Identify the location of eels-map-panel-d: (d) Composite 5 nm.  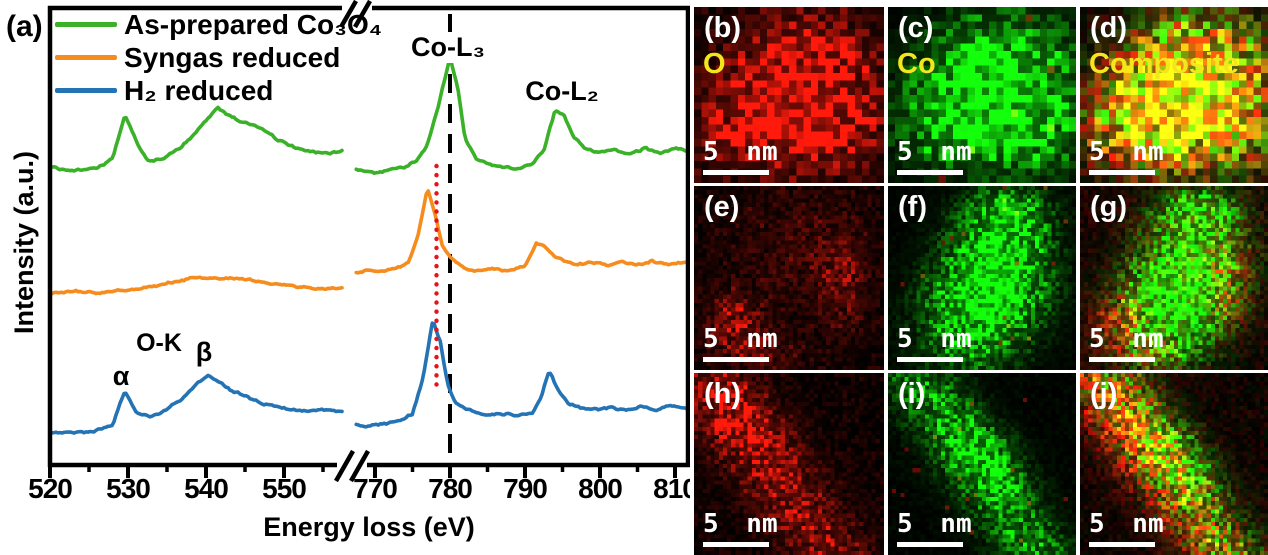
(1174, 95).